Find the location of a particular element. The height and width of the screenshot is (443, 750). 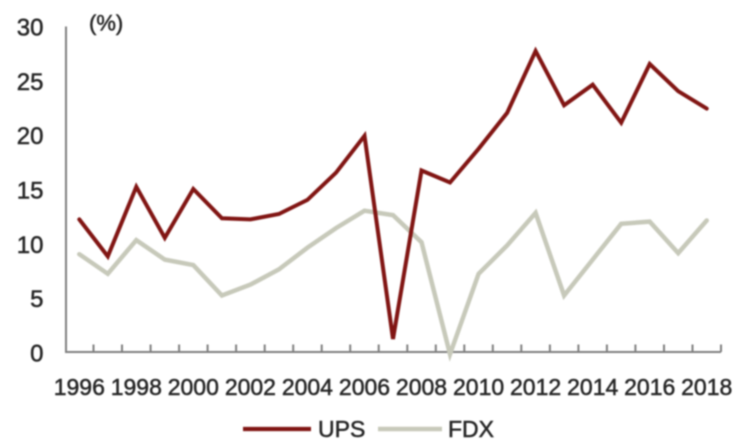

svg-text: 5 is located at coordinates (36, 299).